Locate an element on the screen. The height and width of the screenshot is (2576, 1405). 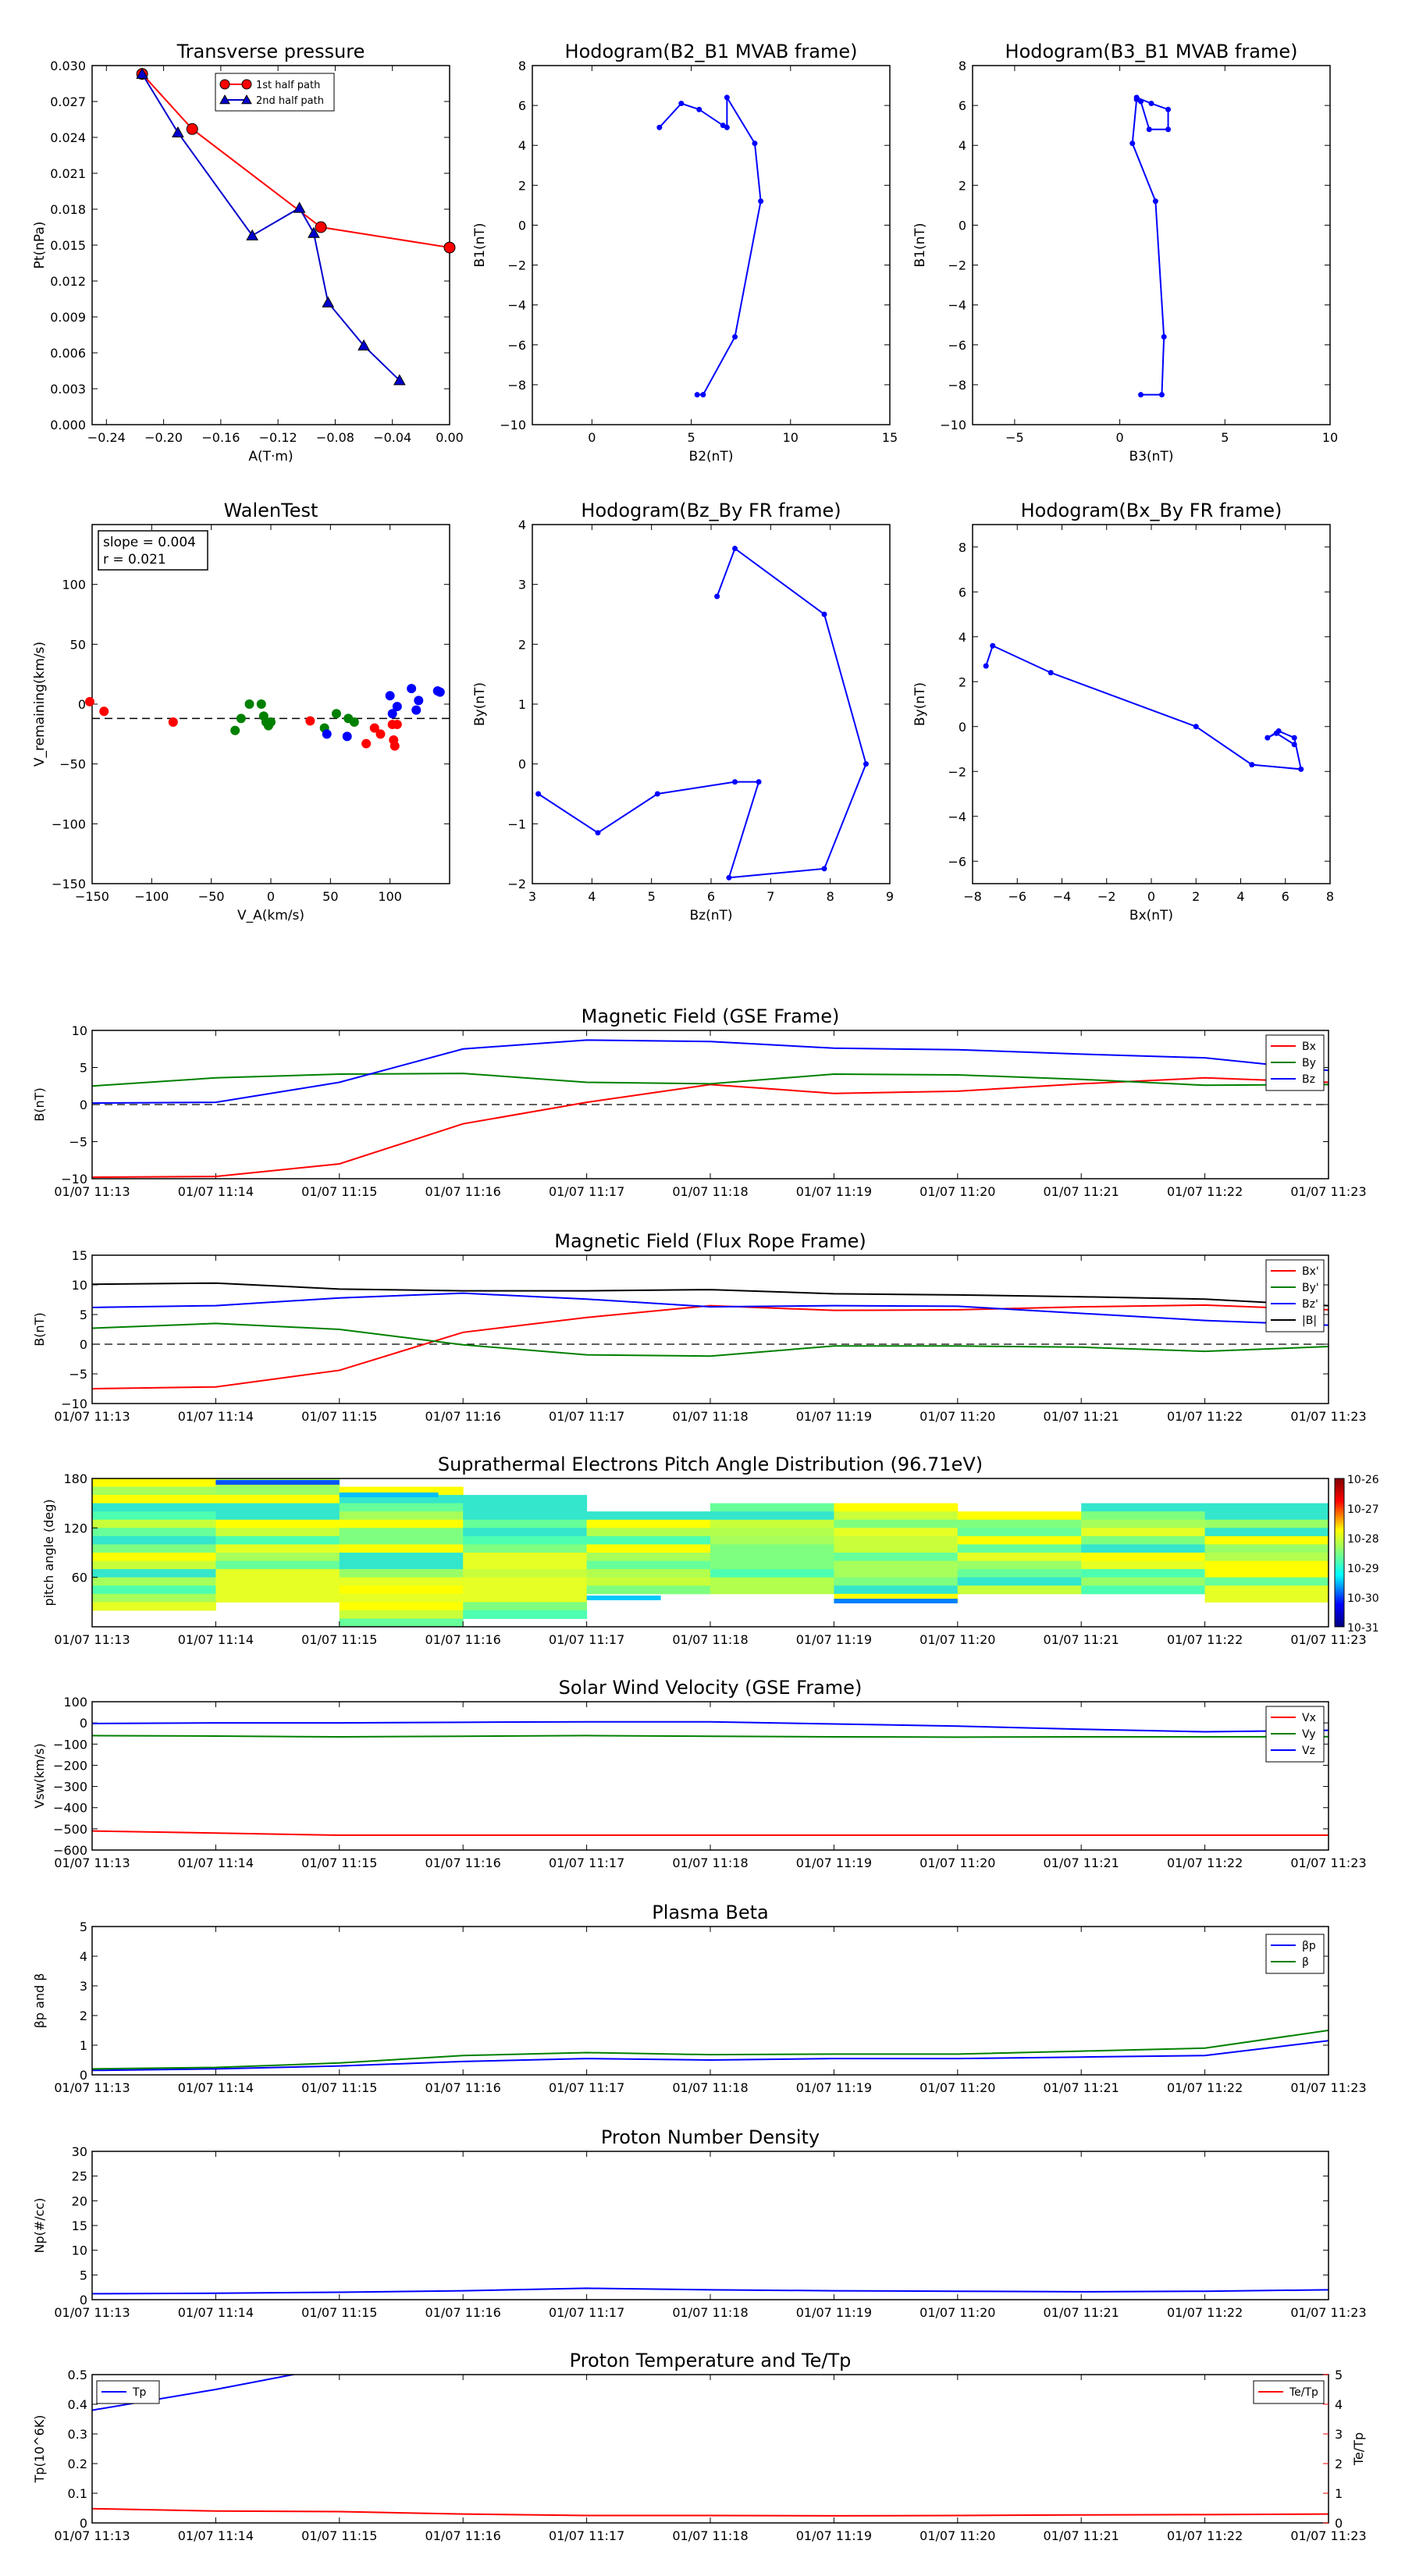
beta-ytick-label: 3 is located at coordinates (84, 1986).